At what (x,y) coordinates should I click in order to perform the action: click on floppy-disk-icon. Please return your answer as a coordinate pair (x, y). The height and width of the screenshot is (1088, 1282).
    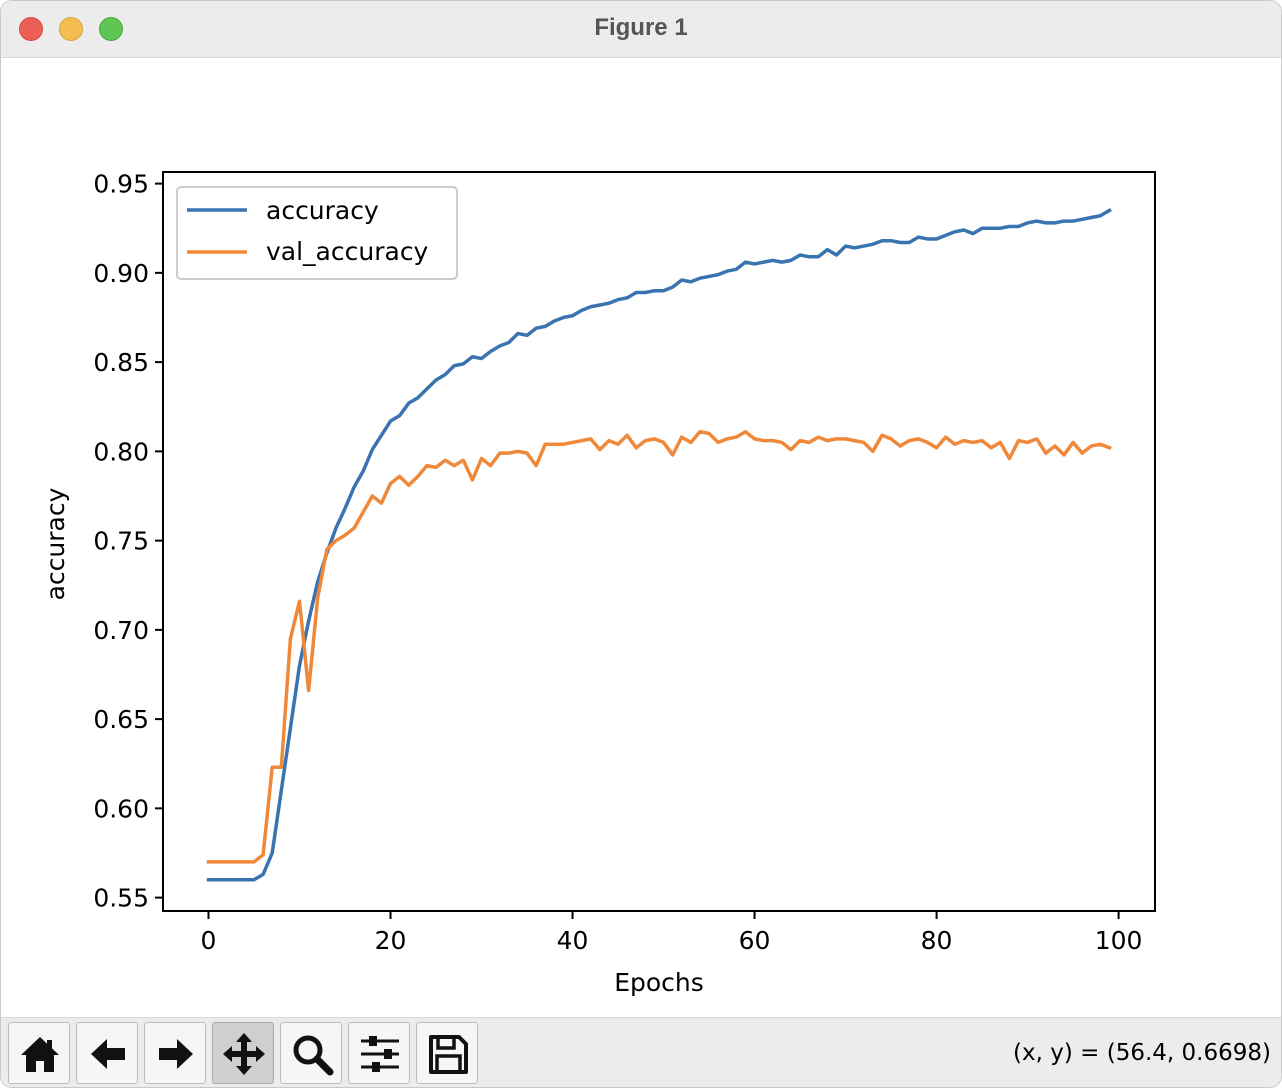
    Looking at the image, I should click on (448, 1054).